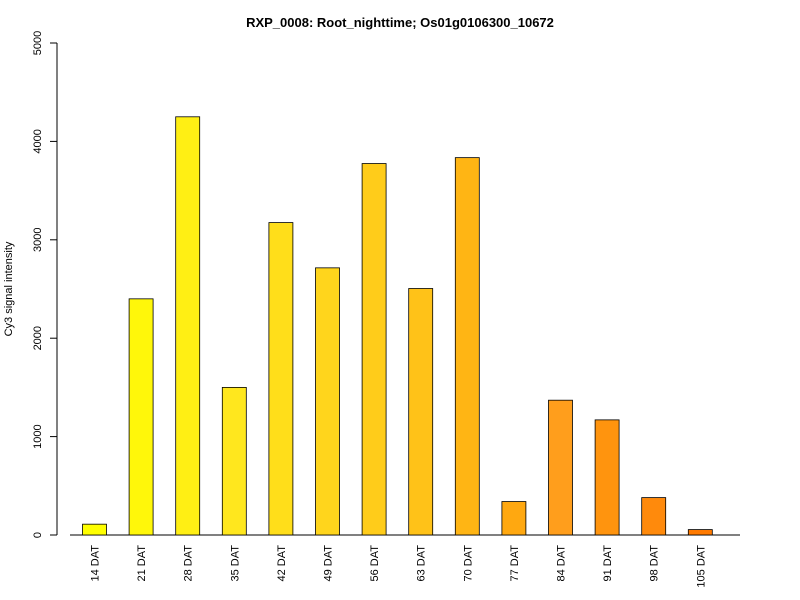  I want to click on bar-56-dat, so click(374, 349).